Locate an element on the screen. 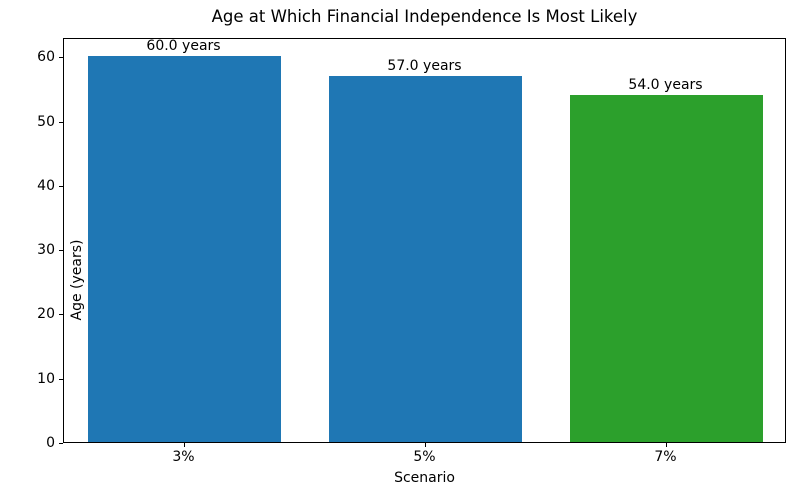  y-tick-label: 20 is located at coordinates (46, 314).